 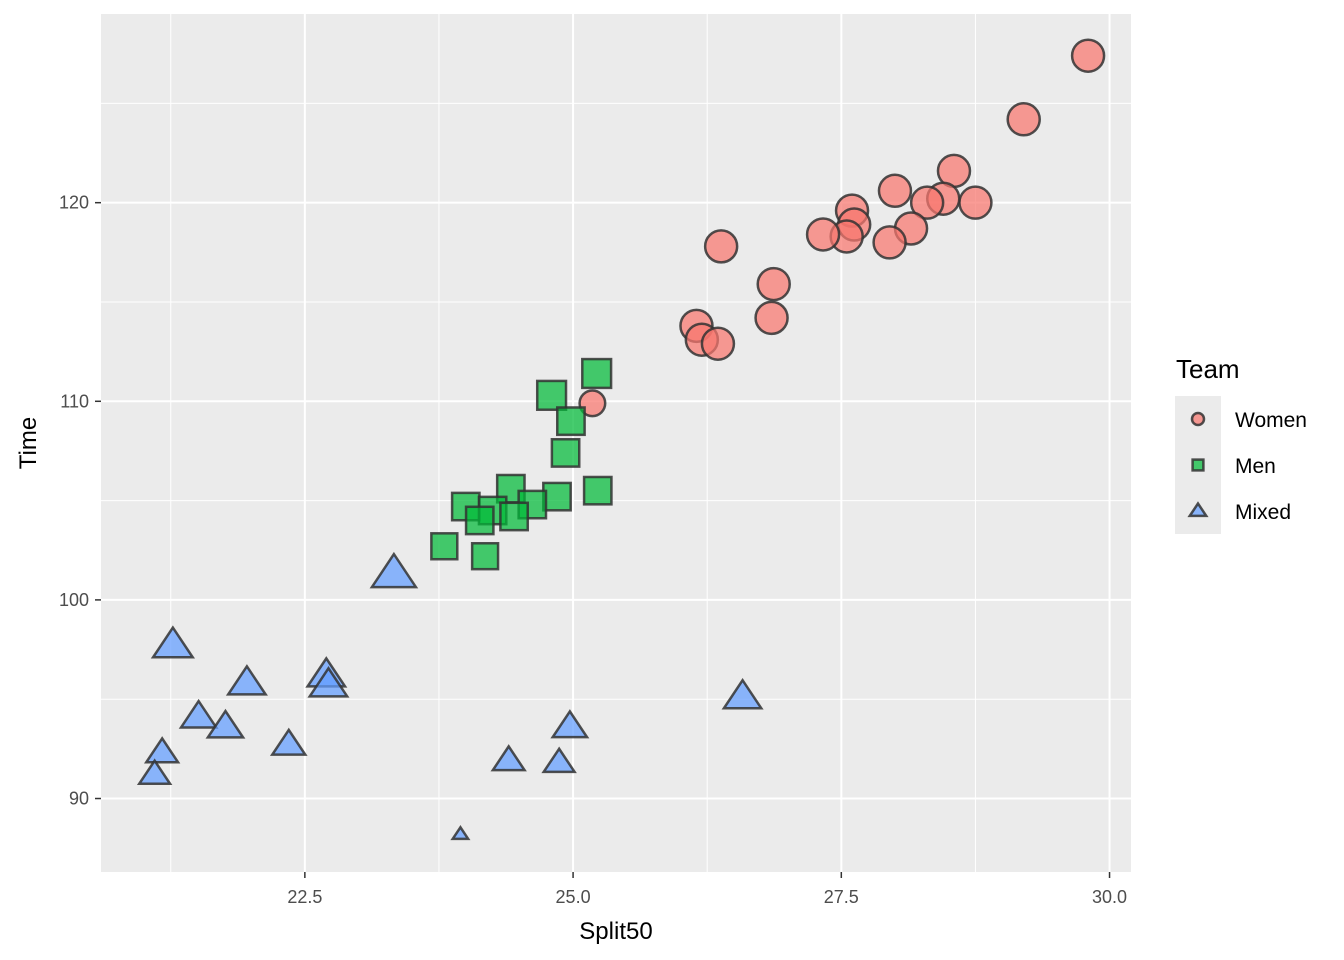 I want to click on x-tick-label: 25.0, so click(x=573, y=897).